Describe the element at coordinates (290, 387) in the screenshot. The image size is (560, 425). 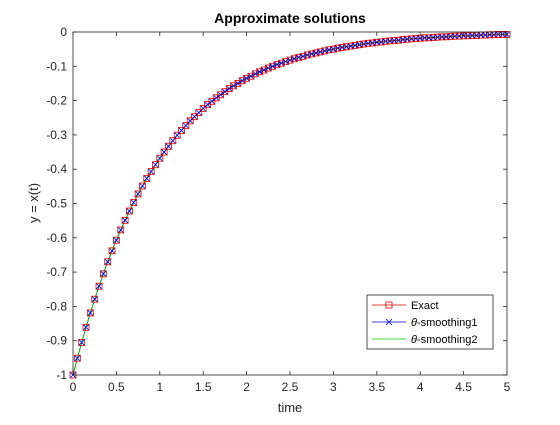
I see `x-tick-label: 2.5` at that location.